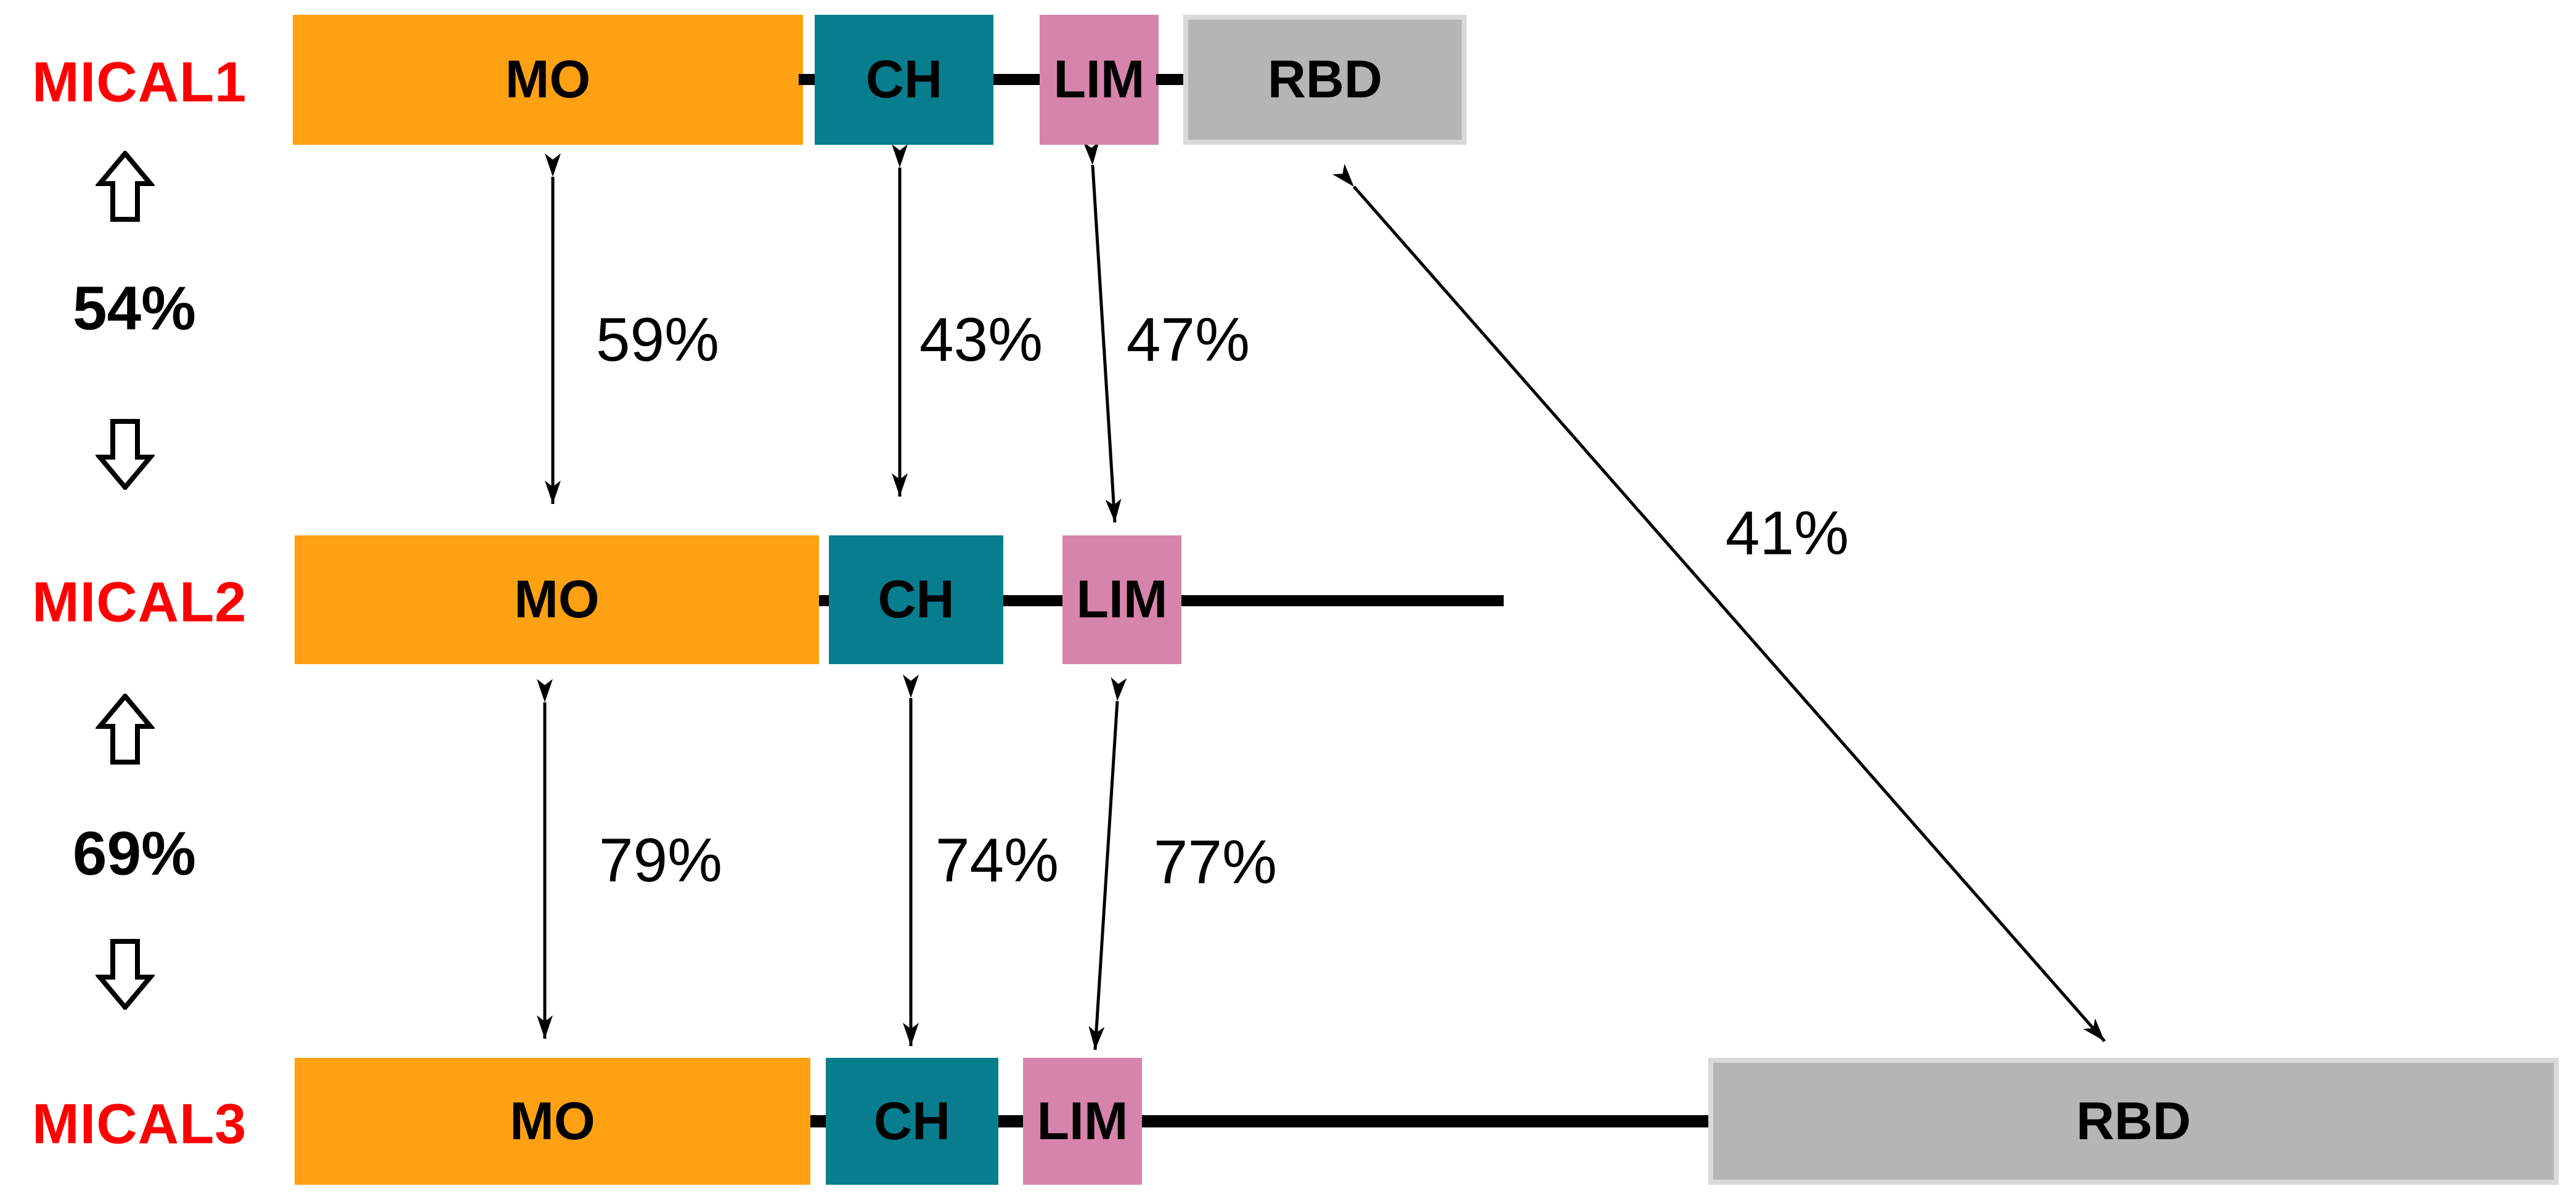  I want to click on double-arrow-lim-m2-m3, so click(1107, 863).